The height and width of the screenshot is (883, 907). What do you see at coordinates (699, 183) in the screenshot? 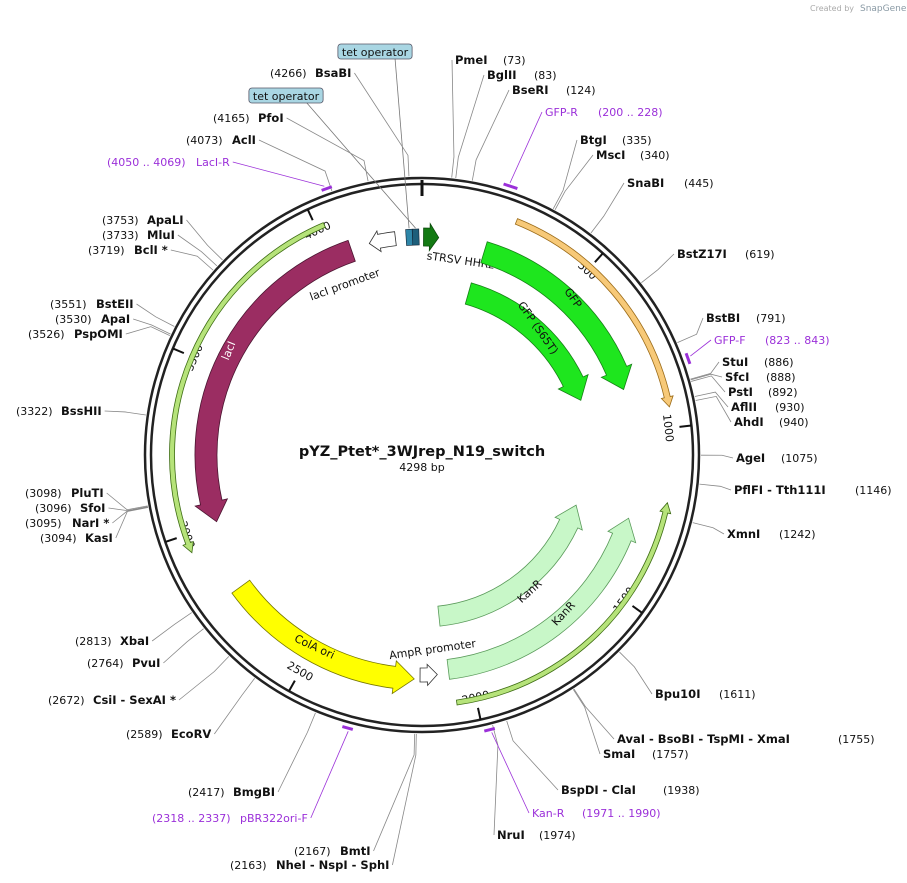
I see `site-position: (445)` at bounding box center [699, 183].